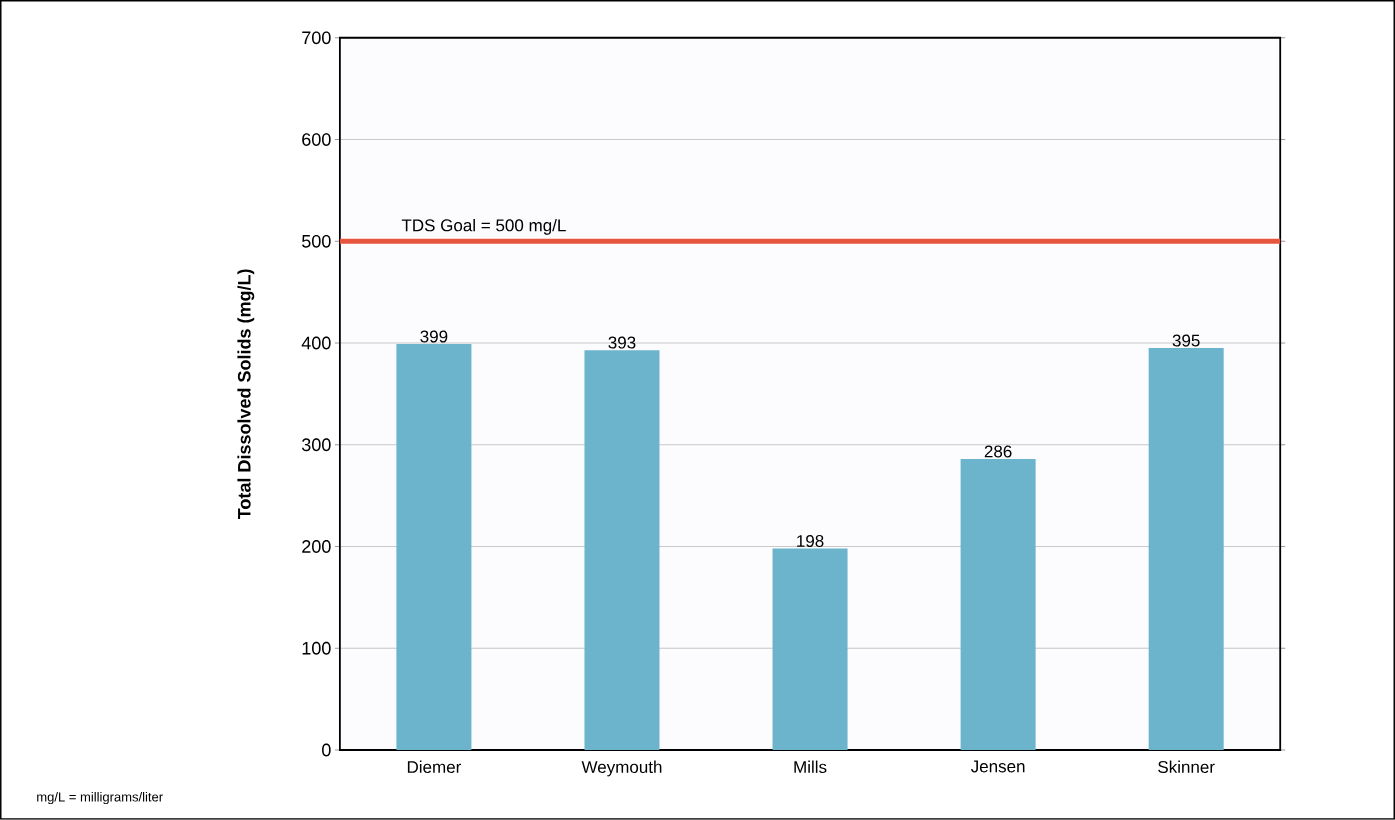  Describe the element at coordinates (622, 342) in the screenshot. I see `data-label: 393` at that location.